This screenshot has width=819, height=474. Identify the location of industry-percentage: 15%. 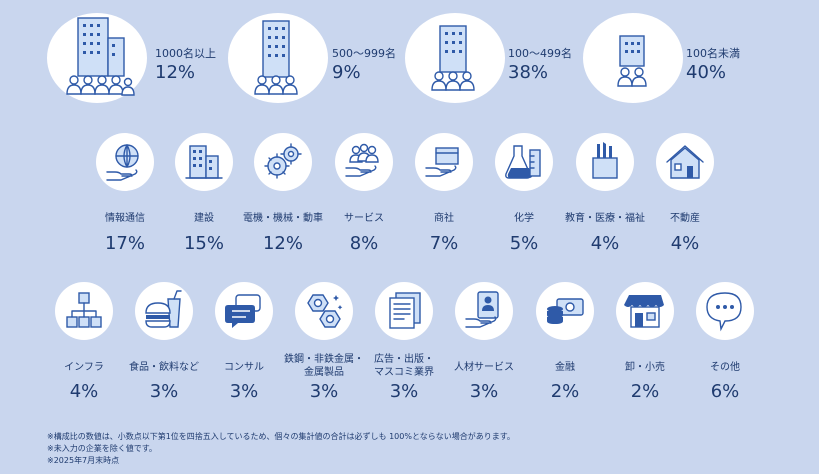
(203, 243).